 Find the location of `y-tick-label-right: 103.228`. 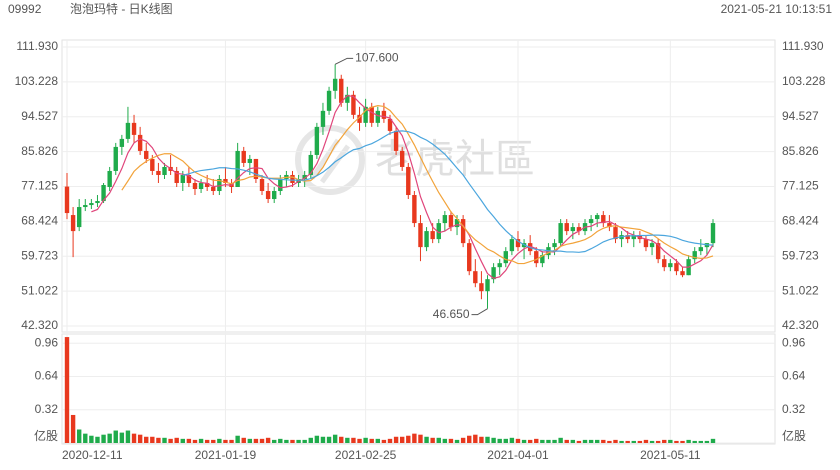

y-tick-label-right: 103.228 is located at coordinates (804, 81).